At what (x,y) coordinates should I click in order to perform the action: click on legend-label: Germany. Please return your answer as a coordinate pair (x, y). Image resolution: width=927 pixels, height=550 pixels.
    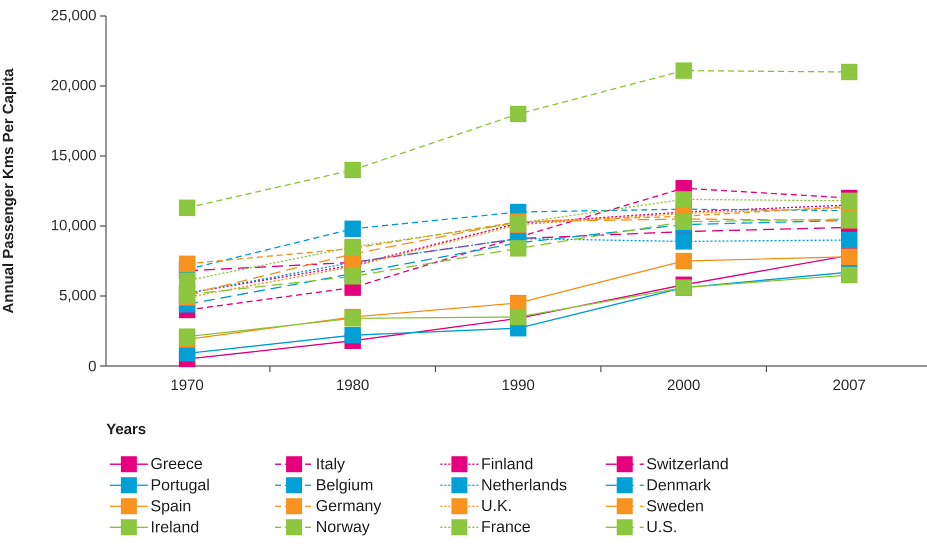
    Looking at the image, I should click on (349, 507).